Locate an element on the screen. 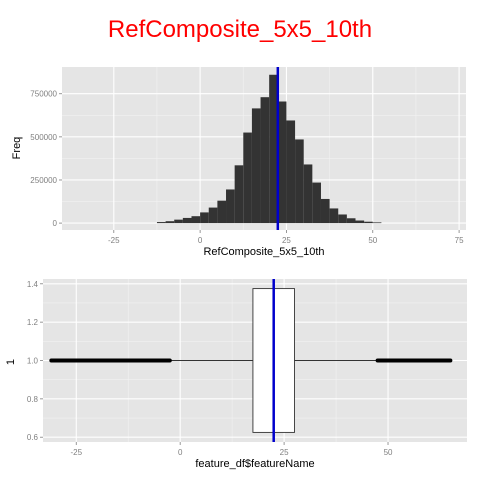 The height and width of the screenshot is (480, 480). histogram-bars is located at coordinates (269, 149).